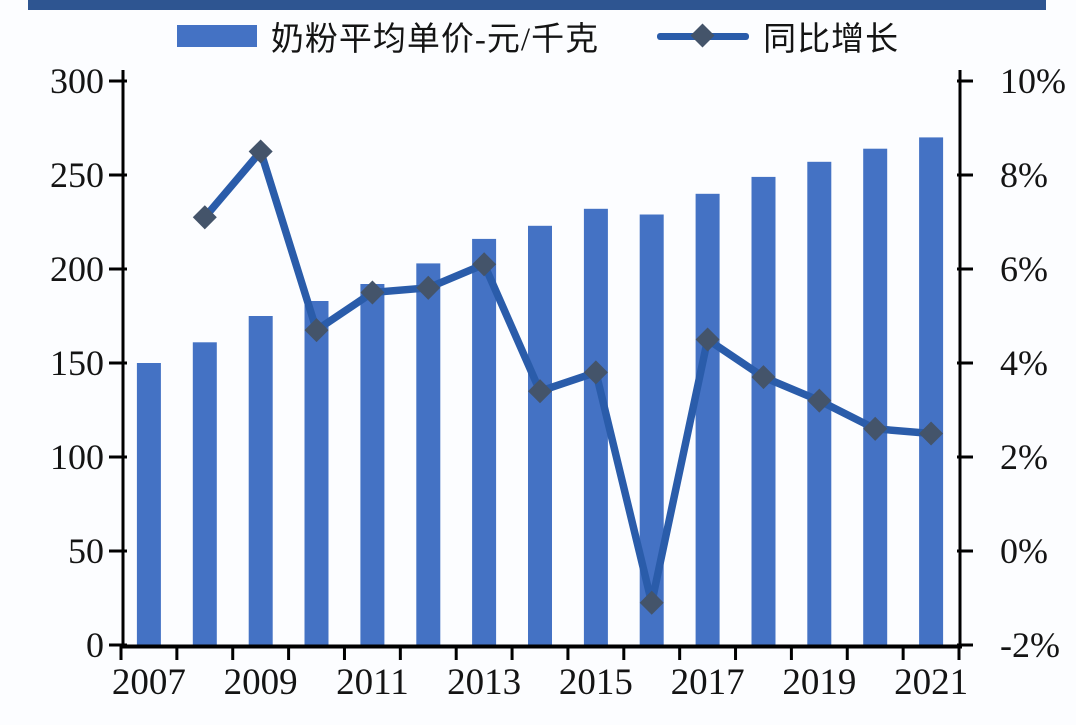 The image size is (1076, 725). What do you see at coordinates (77, 363) in the screenshot?
I see `left-tick-label-150: 150` at bounding box center [77, 363].